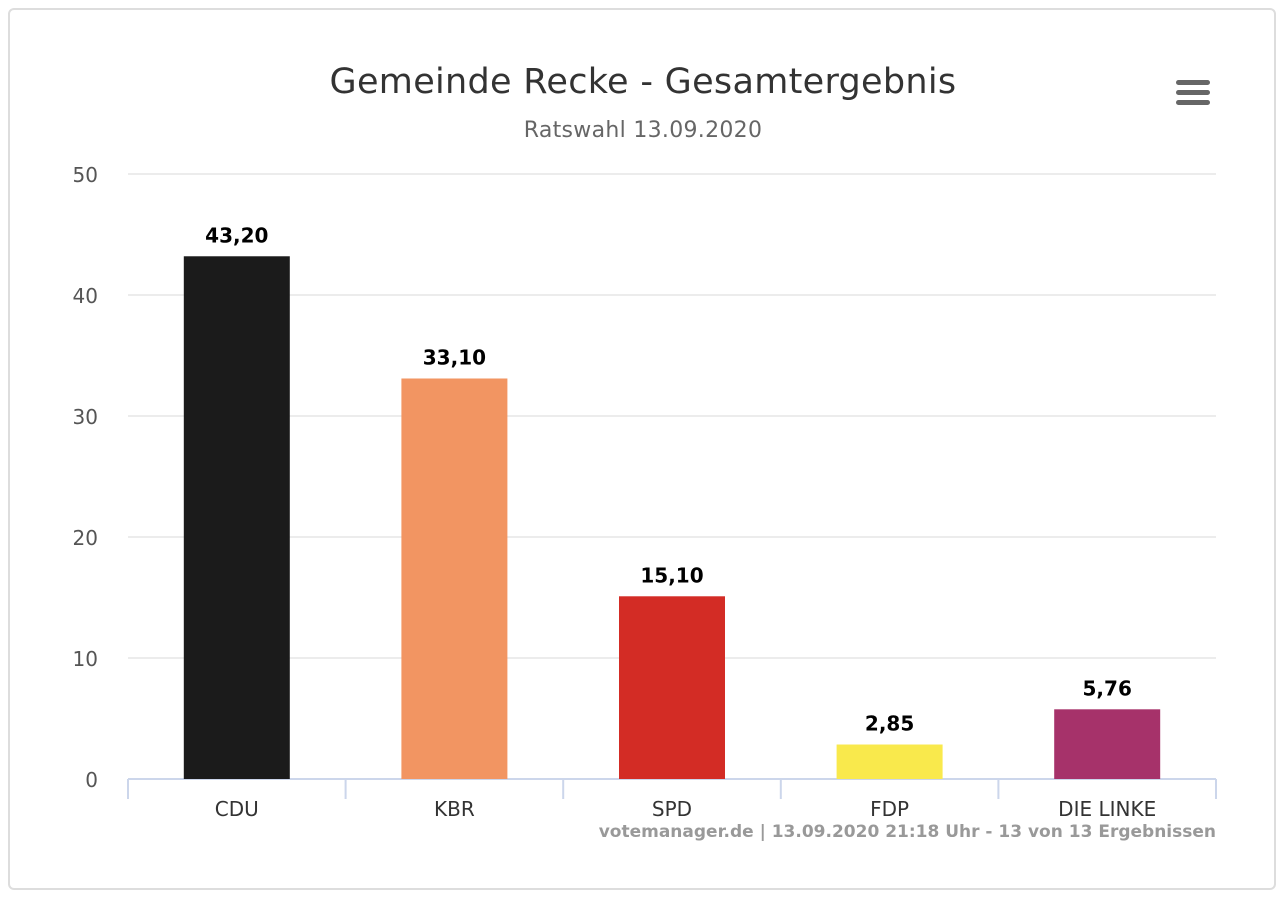  Describe the element at coordinates (672, 809) in the screenshot. I see `x-tick-label: SPD` at that location.